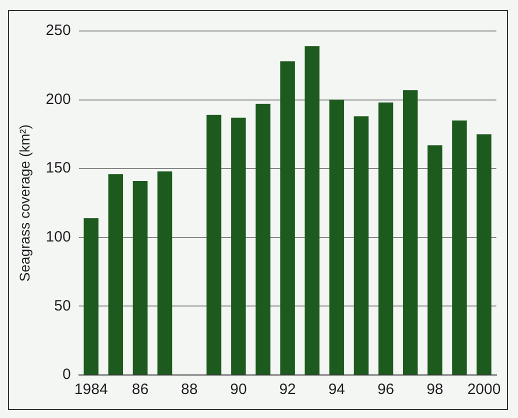  I want to click on x-tick-label: 90, so click(238, 389).